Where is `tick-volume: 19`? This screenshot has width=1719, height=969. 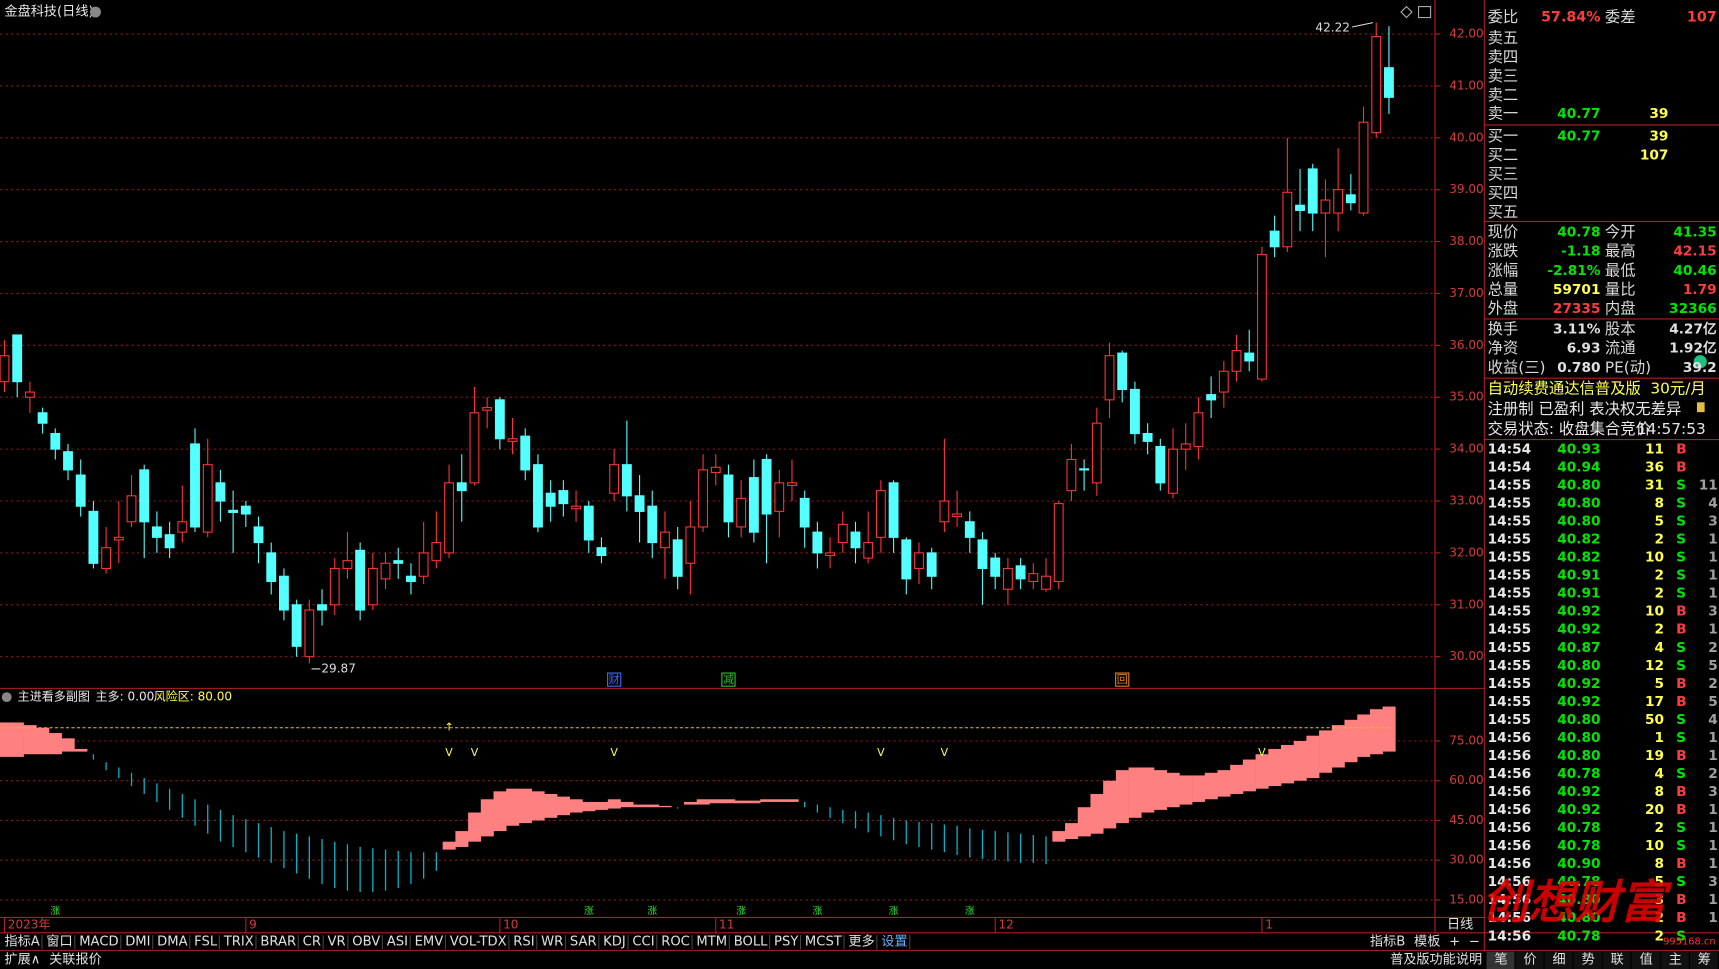
tick-volume: 19 is located at coordinates (1654, 756).